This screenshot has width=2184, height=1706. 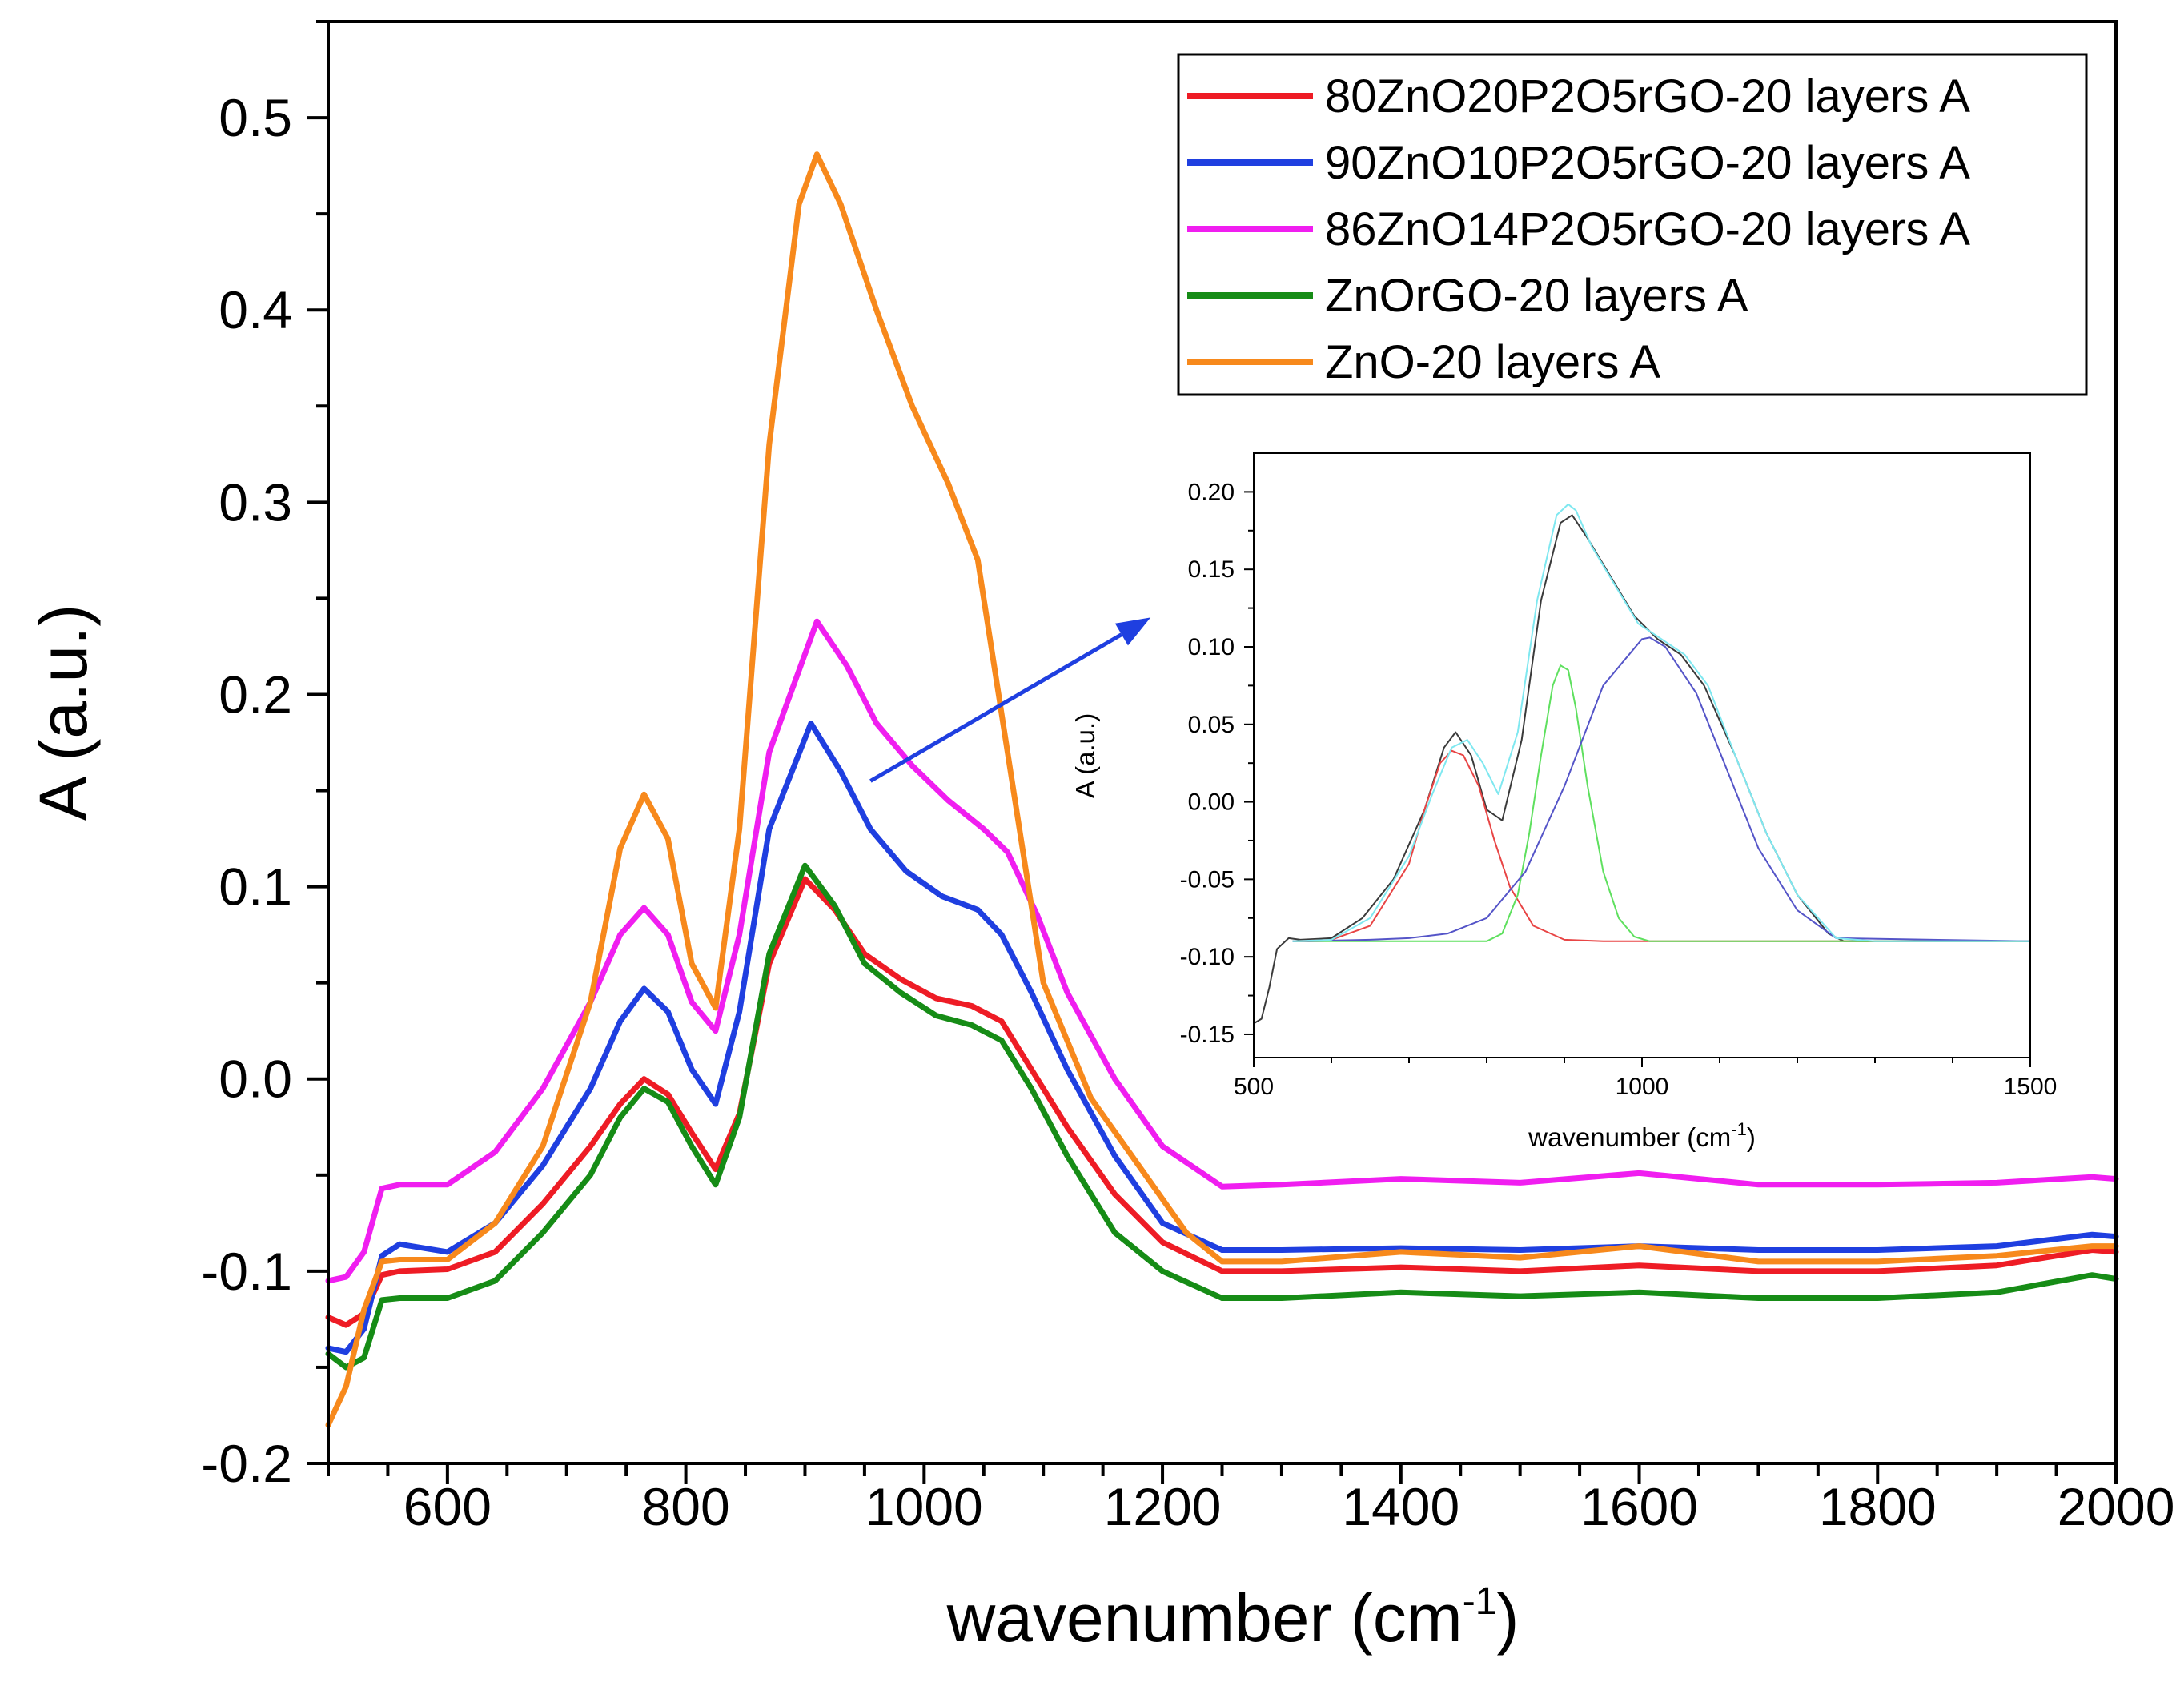 I want to click on main-x-axis-label: wavenumber (cm-1), so click(x=1233, y=1618).